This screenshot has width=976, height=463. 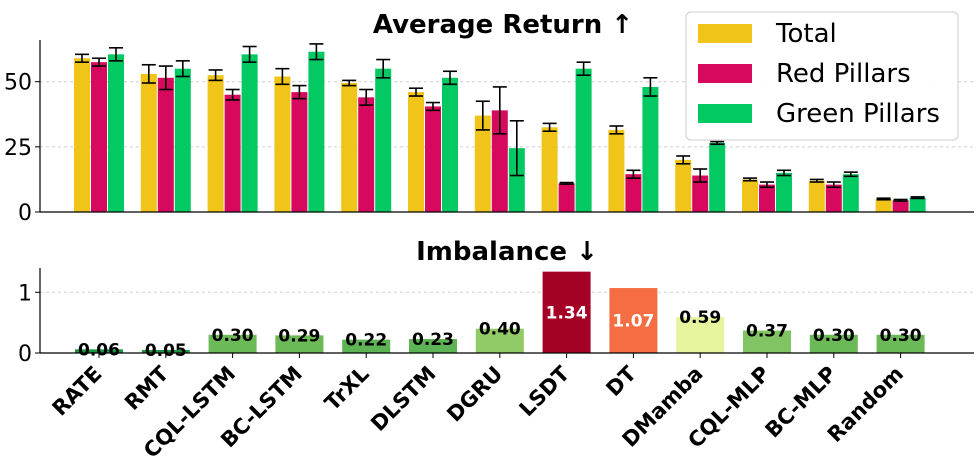 I want to click on value-label: 1.07, so click(x=633, y=322).